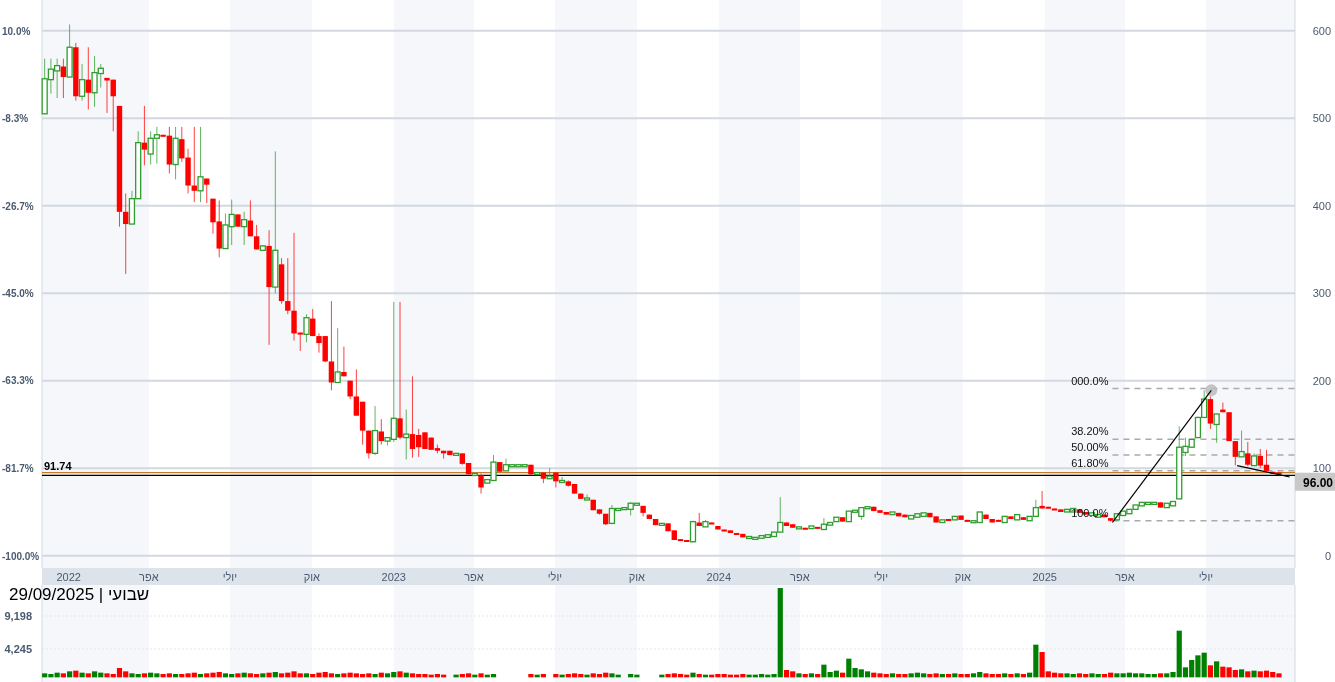 The image size is (1335, 682). Describe the element at coordinates (18, 294) in the screenshot. I see `y2-tick-label: -45.0%` at that location.